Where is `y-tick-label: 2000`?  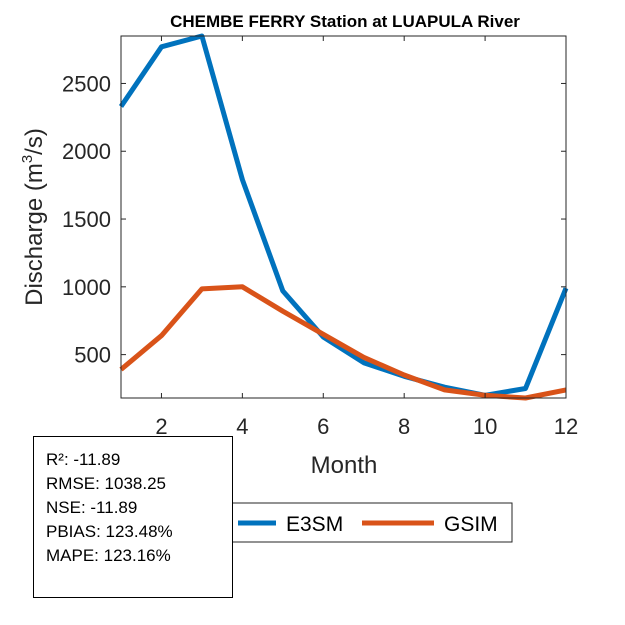 y-tick-label: 2000 is located at coordinates (86, 151).